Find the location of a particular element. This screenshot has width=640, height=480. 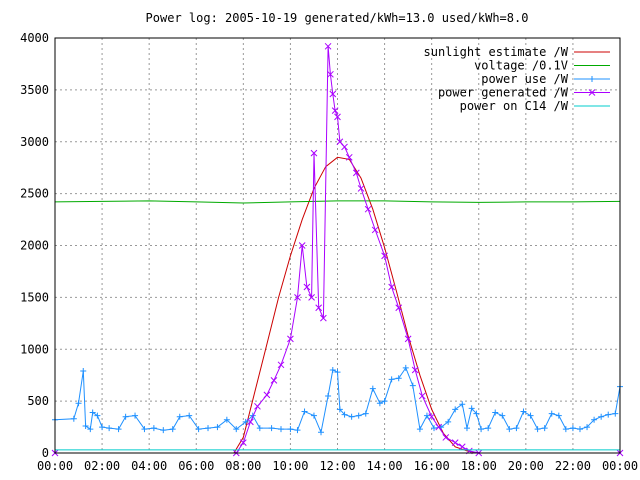

series-power-use-w is located at coordinates (337, 400).